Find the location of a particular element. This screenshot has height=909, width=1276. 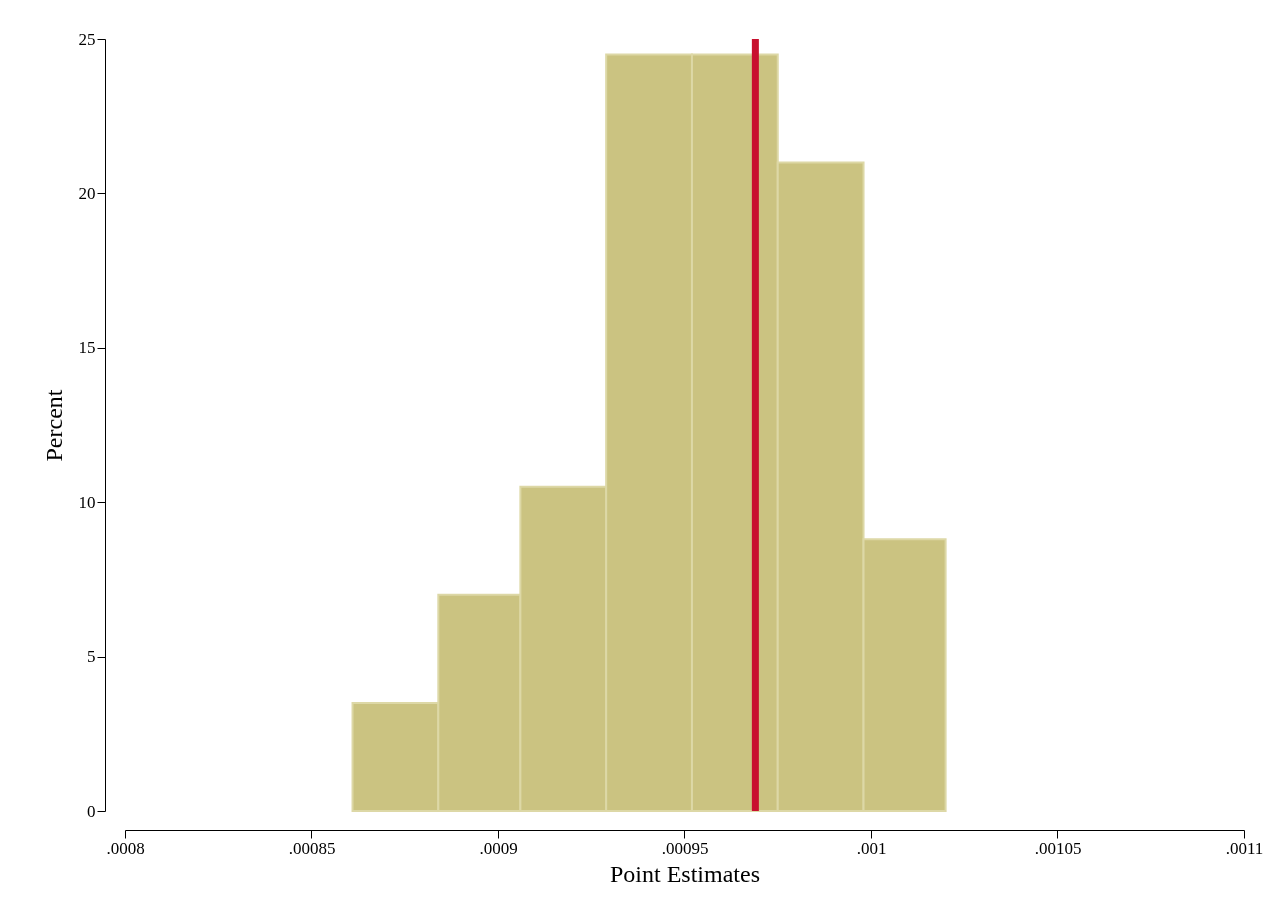

x-tick-label: .00085 is located at coordinates (312, 848).